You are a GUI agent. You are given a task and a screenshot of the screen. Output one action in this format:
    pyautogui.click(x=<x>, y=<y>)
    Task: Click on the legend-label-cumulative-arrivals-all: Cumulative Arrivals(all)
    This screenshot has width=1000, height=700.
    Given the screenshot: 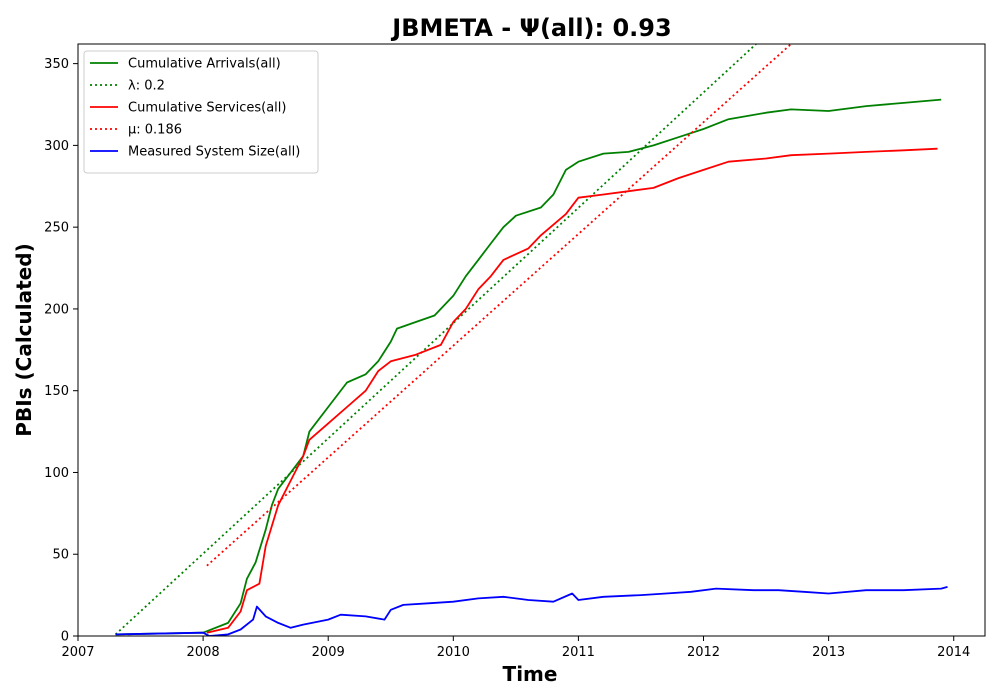 What is the action you would take?
    pyautogui.click(x=204, y=64)
    